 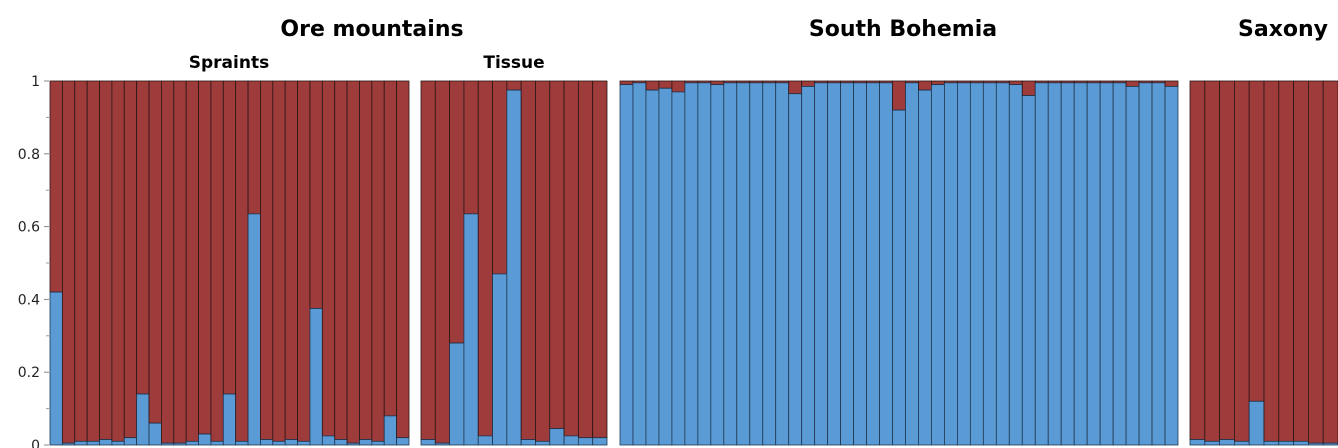 What do you see at coordinates (371, 29) in the screenshot?
I see `population-title-ore-mountains: Ore mountains` at bounding box center [371, 29].